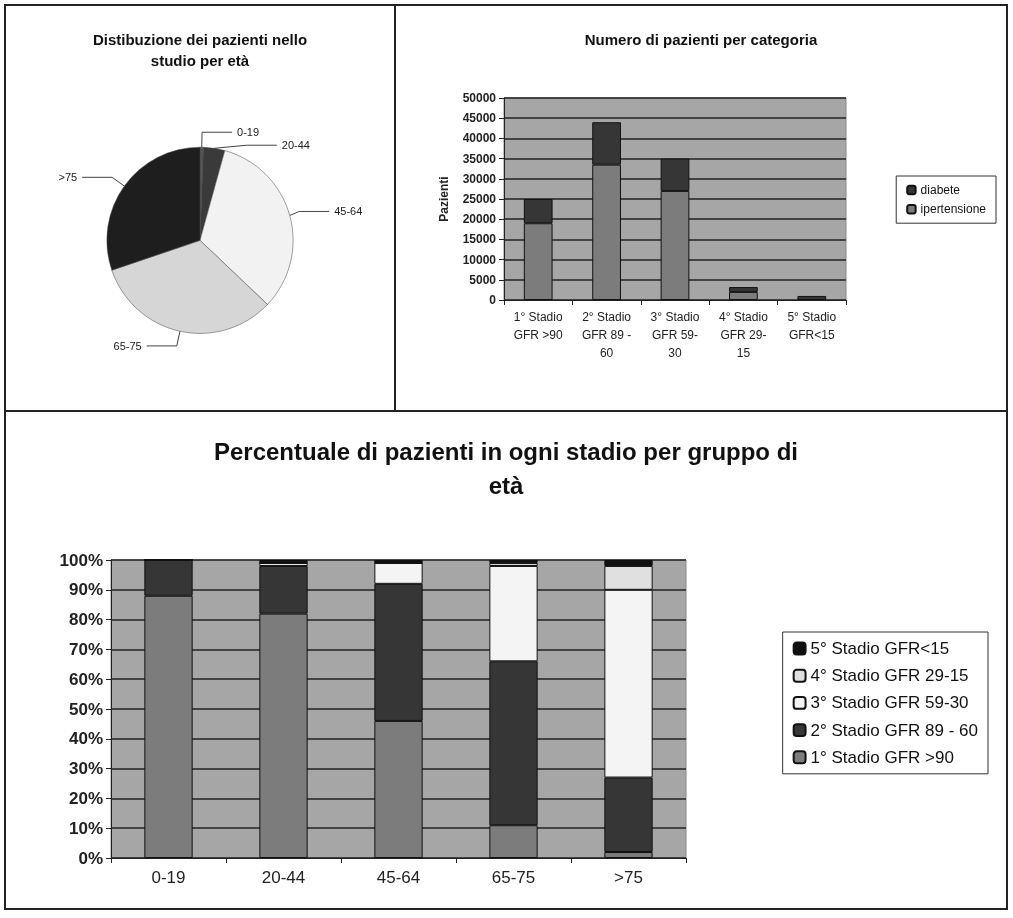 The height and width of the screenshot is (918, 1013). I want to click on y-tick-label: 0, so click(493, 300).